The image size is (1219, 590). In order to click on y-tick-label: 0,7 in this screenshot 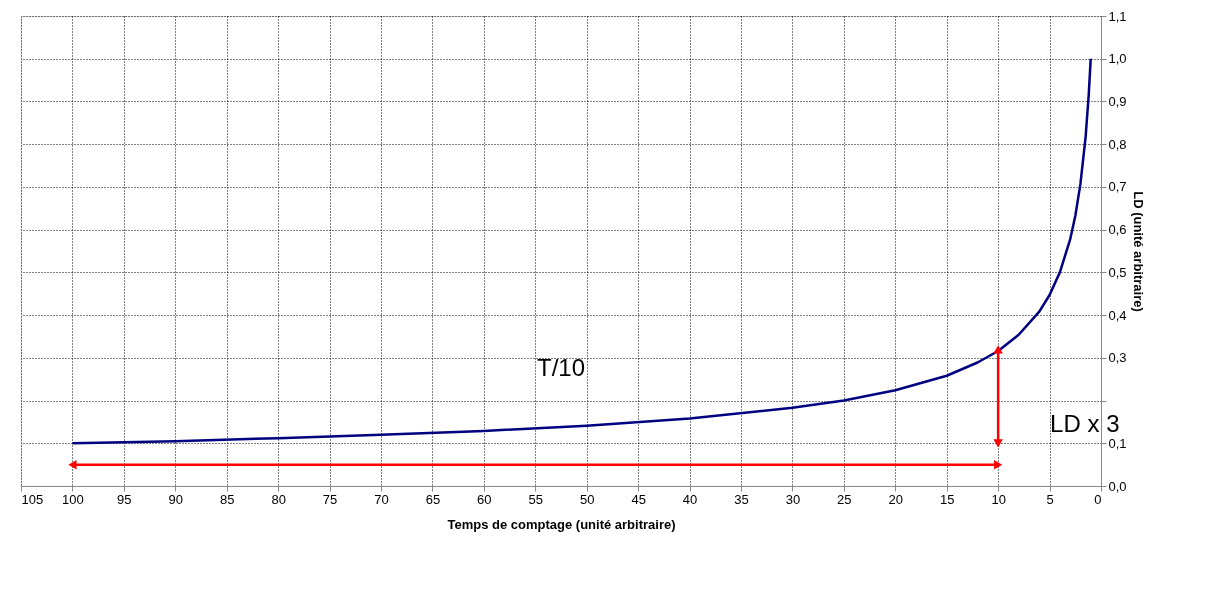, I will do `click(1117, 187)`.